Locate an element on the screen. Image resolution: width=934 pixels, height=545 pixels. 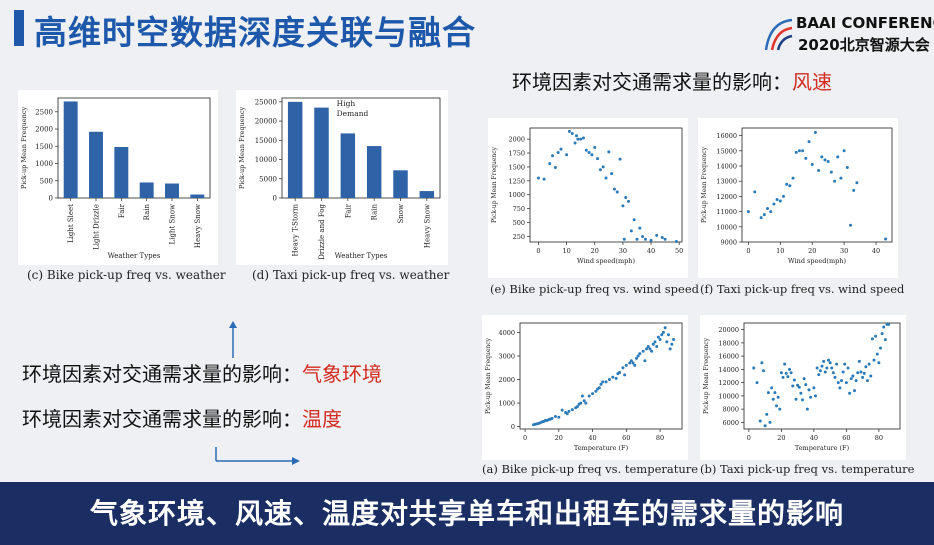
y-tick-label: 8000 is located at coordinates (730, 410).